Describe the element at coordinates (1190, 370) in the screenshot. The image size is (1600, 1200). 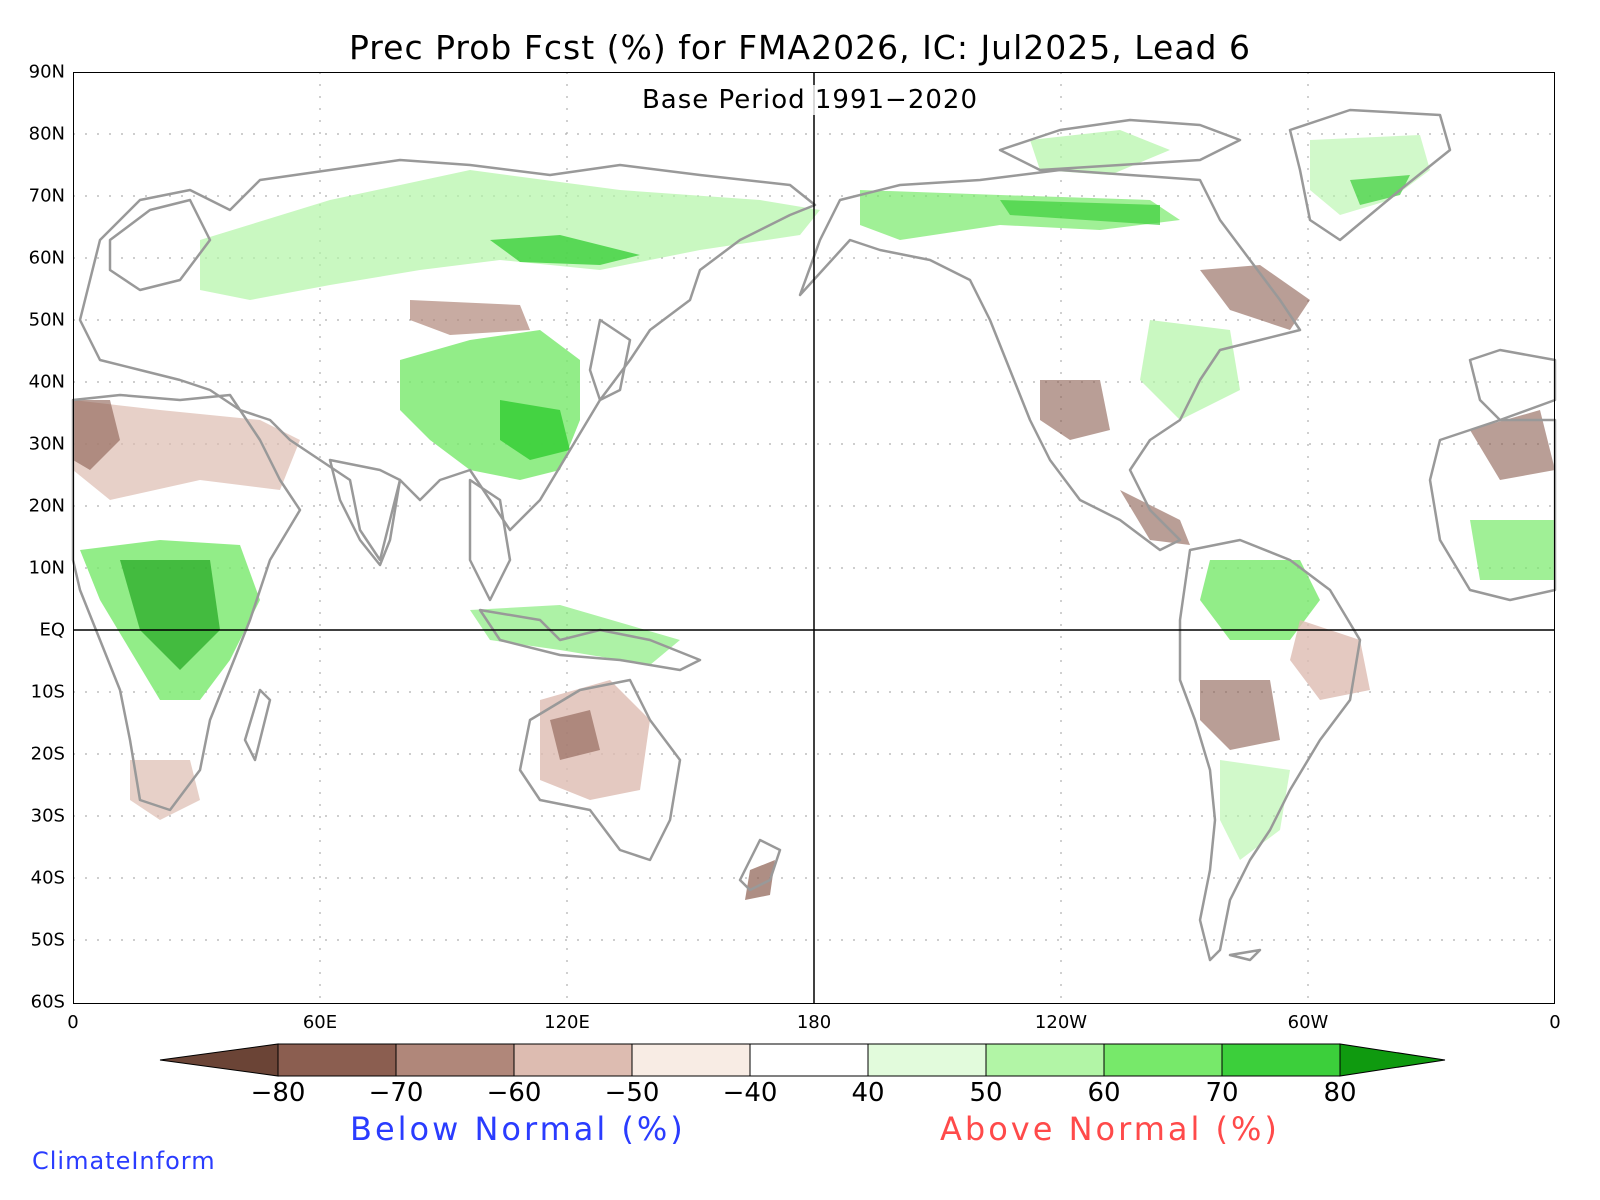
I see `us-east-wet` at that location.